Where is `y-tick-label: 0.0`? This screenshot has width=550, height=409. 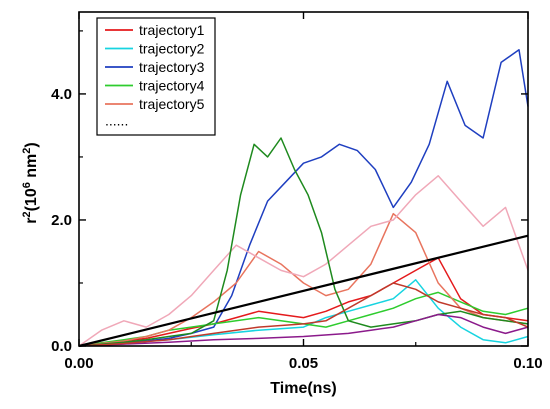 y-tick-label: 0.0 is located at coordinates (61, 346).